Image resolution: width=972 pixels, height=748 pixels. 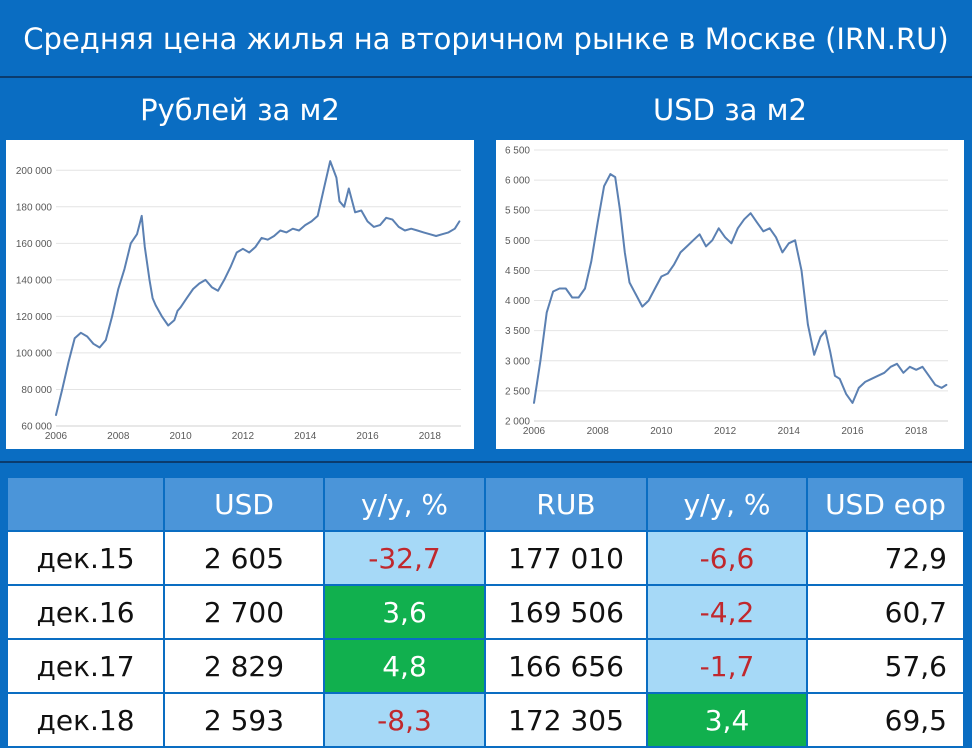 What do you see at coordinates (118, 436) in the screenshot?
I see `rub-chart-x-tick-label: 2008` at bounding box center [118, 436].